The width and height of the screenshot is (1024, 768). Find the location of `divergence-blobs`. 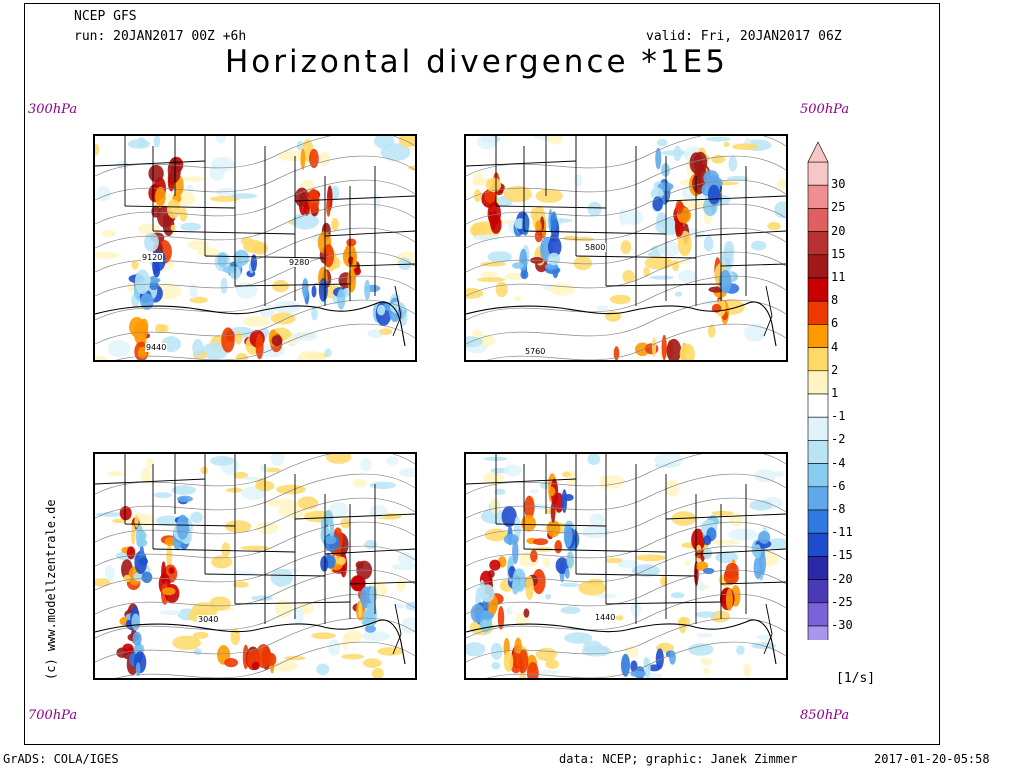

divergence-blobs is located at coordinates (626, 566).